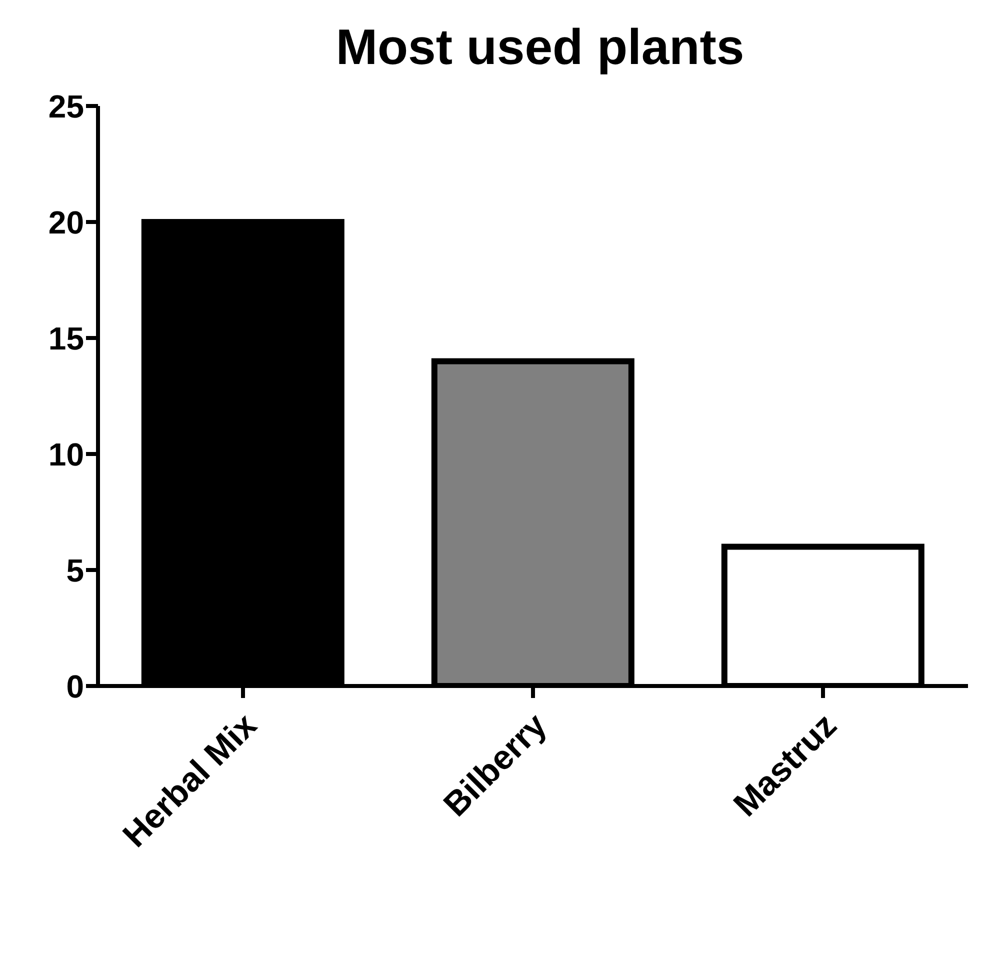 The height and width of the screenshot is (957, 1000). Describe the element at coordinates (66, 338) in the screenshot. I see `y-tick-label: 15` at that location.